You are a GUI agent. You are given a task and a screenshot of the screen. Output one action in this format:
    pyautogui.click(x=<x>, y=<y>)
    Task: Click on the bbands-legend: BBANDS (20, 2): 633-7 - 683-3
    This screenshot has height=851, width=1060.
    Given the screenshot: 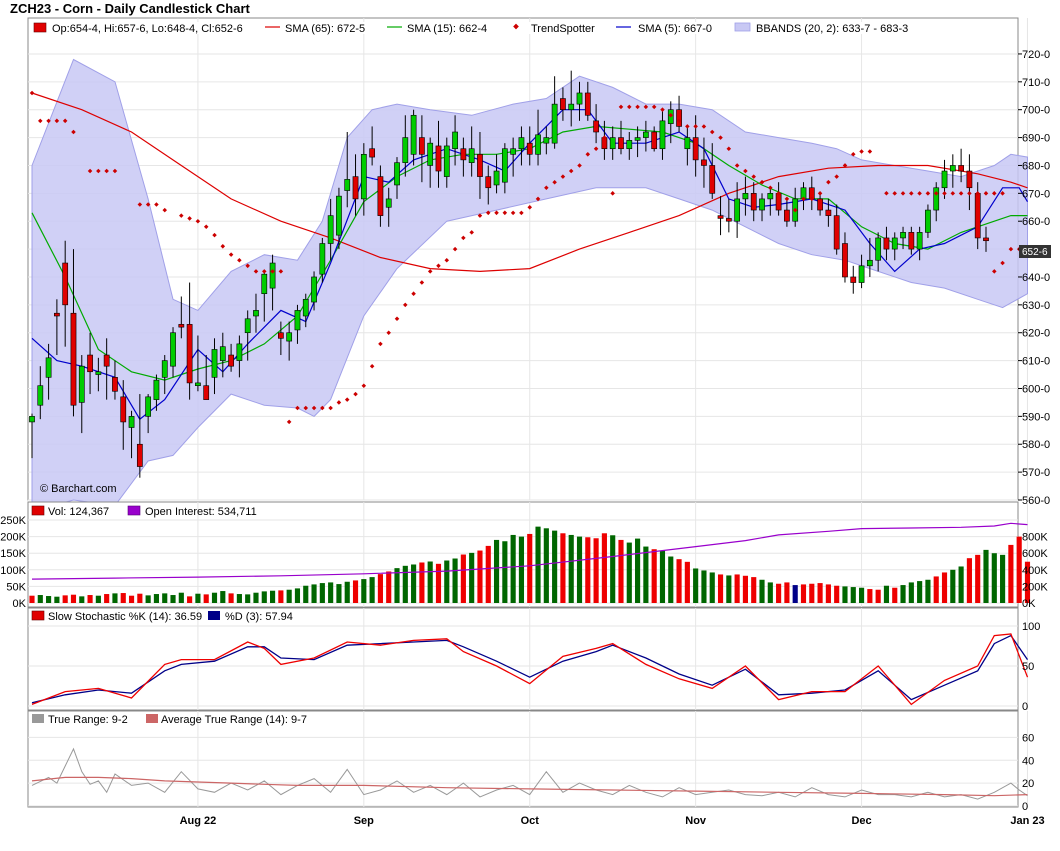 What is the action you would take?
    pyautogui.click(x=832, y=29)
    